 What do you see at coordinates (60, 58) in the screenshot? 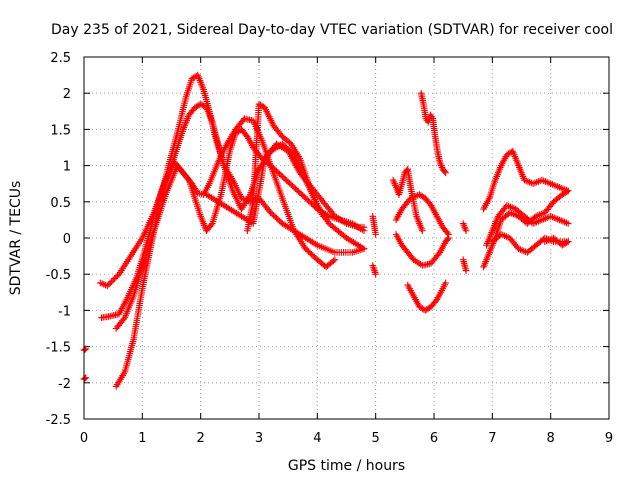
I see `y-tick-label: 2.5` at bounding box center [60, 58].